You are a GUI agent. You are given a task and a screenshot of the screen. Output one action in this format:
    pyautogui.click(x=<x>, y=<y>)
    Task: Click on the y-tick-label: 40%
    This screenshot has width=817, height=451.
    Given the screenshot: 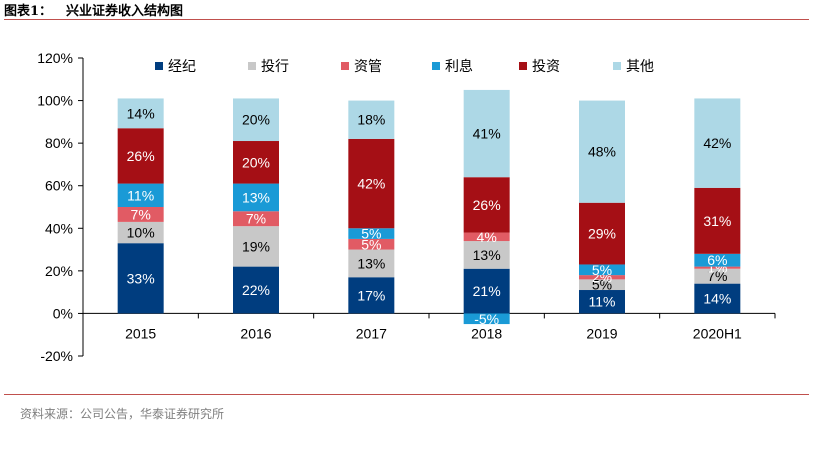 What is the action you would take?
    pyautogui.click(x=59, y=228)
    